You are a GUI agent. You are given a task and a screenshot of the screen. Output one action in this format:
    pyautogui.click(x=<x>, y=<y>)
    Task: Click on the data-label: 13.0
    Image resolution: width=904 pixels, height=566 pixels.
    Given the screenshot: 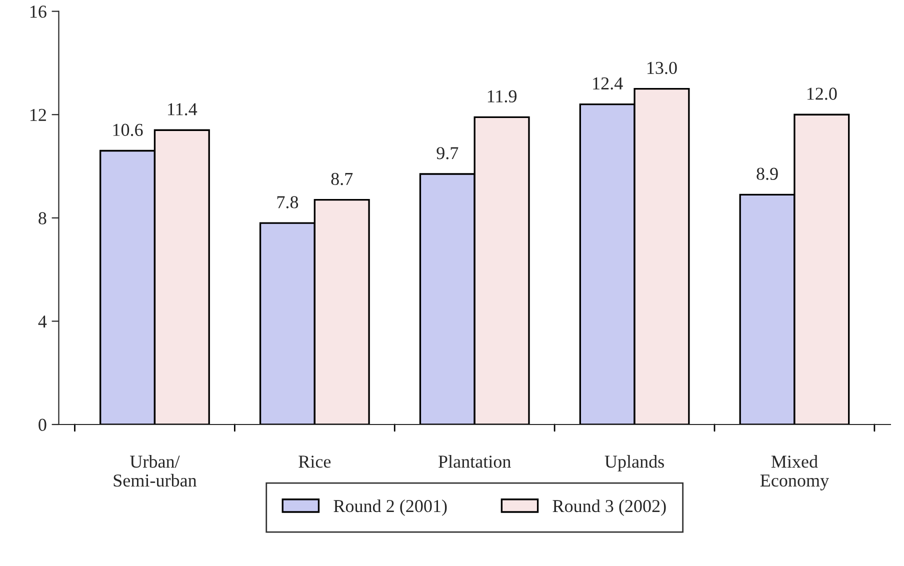 What is the action you would take?
    pyautogui.click(x=662, y=68)
    